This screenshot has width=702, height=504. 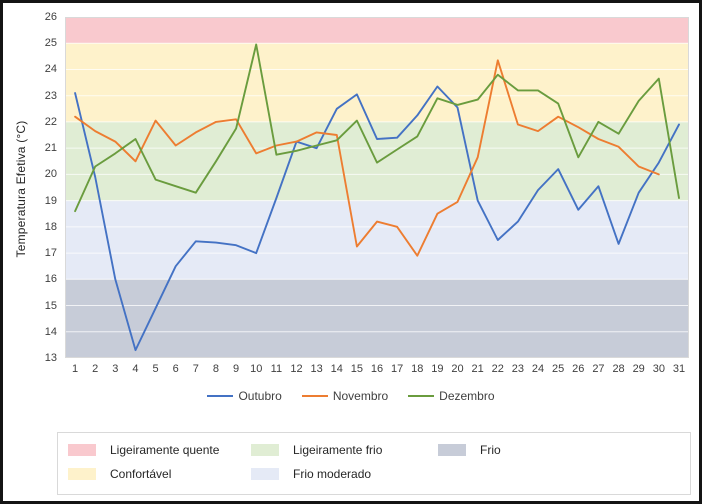 What do you see at coordinates (469, 450) in the screenshot?
I see `band-legend-item-frio: Frio` at bounding box center [469, 450].